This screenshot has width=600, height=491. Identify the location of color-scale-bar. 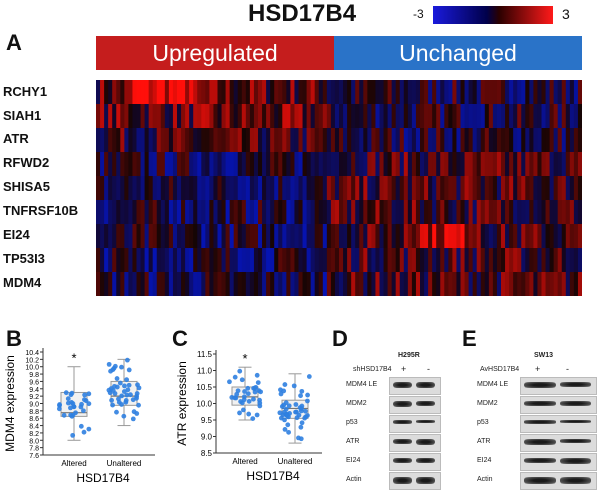
(493, 15).